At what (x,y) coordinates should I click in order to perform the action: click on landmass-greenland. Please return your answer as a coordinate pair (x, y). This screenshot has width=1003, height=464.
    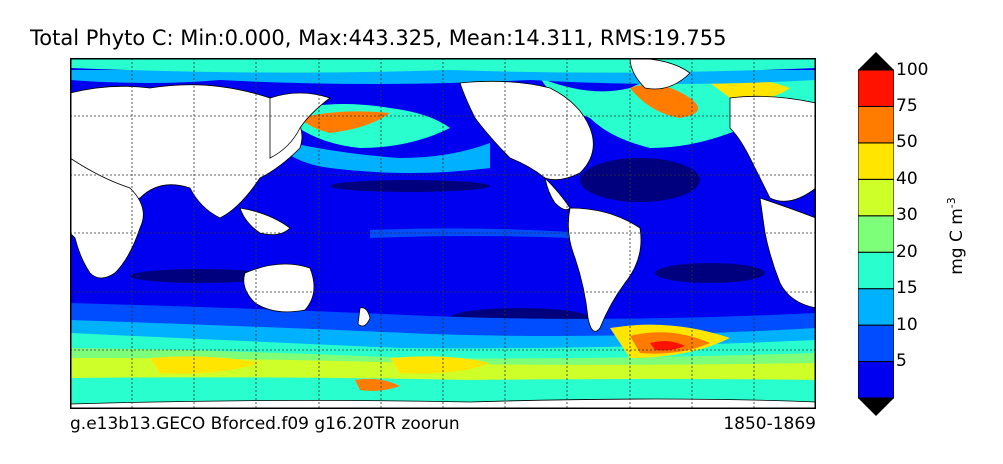
    Looking at the image, I should click on (660, 74).